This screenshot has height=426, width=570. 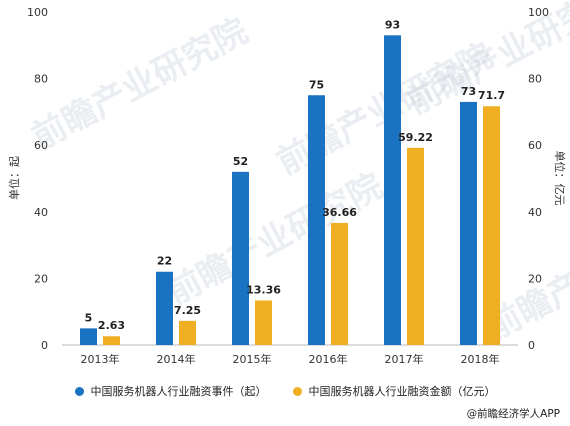 I want to click on y-right-tick-label: 40, so click(x=535, y=212).